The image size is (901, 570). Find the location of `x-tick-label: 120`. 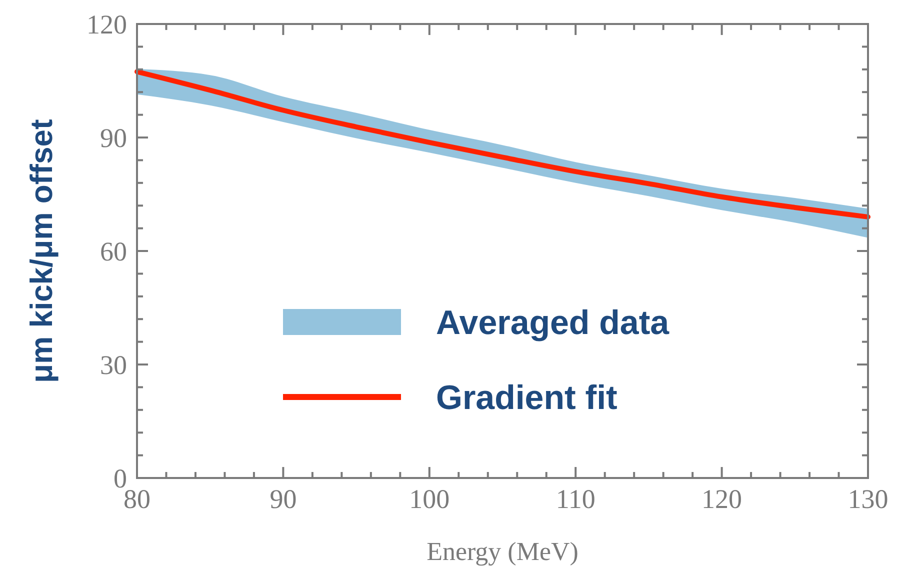

x-tick-label: 120 is located at coordinates (722, 499).